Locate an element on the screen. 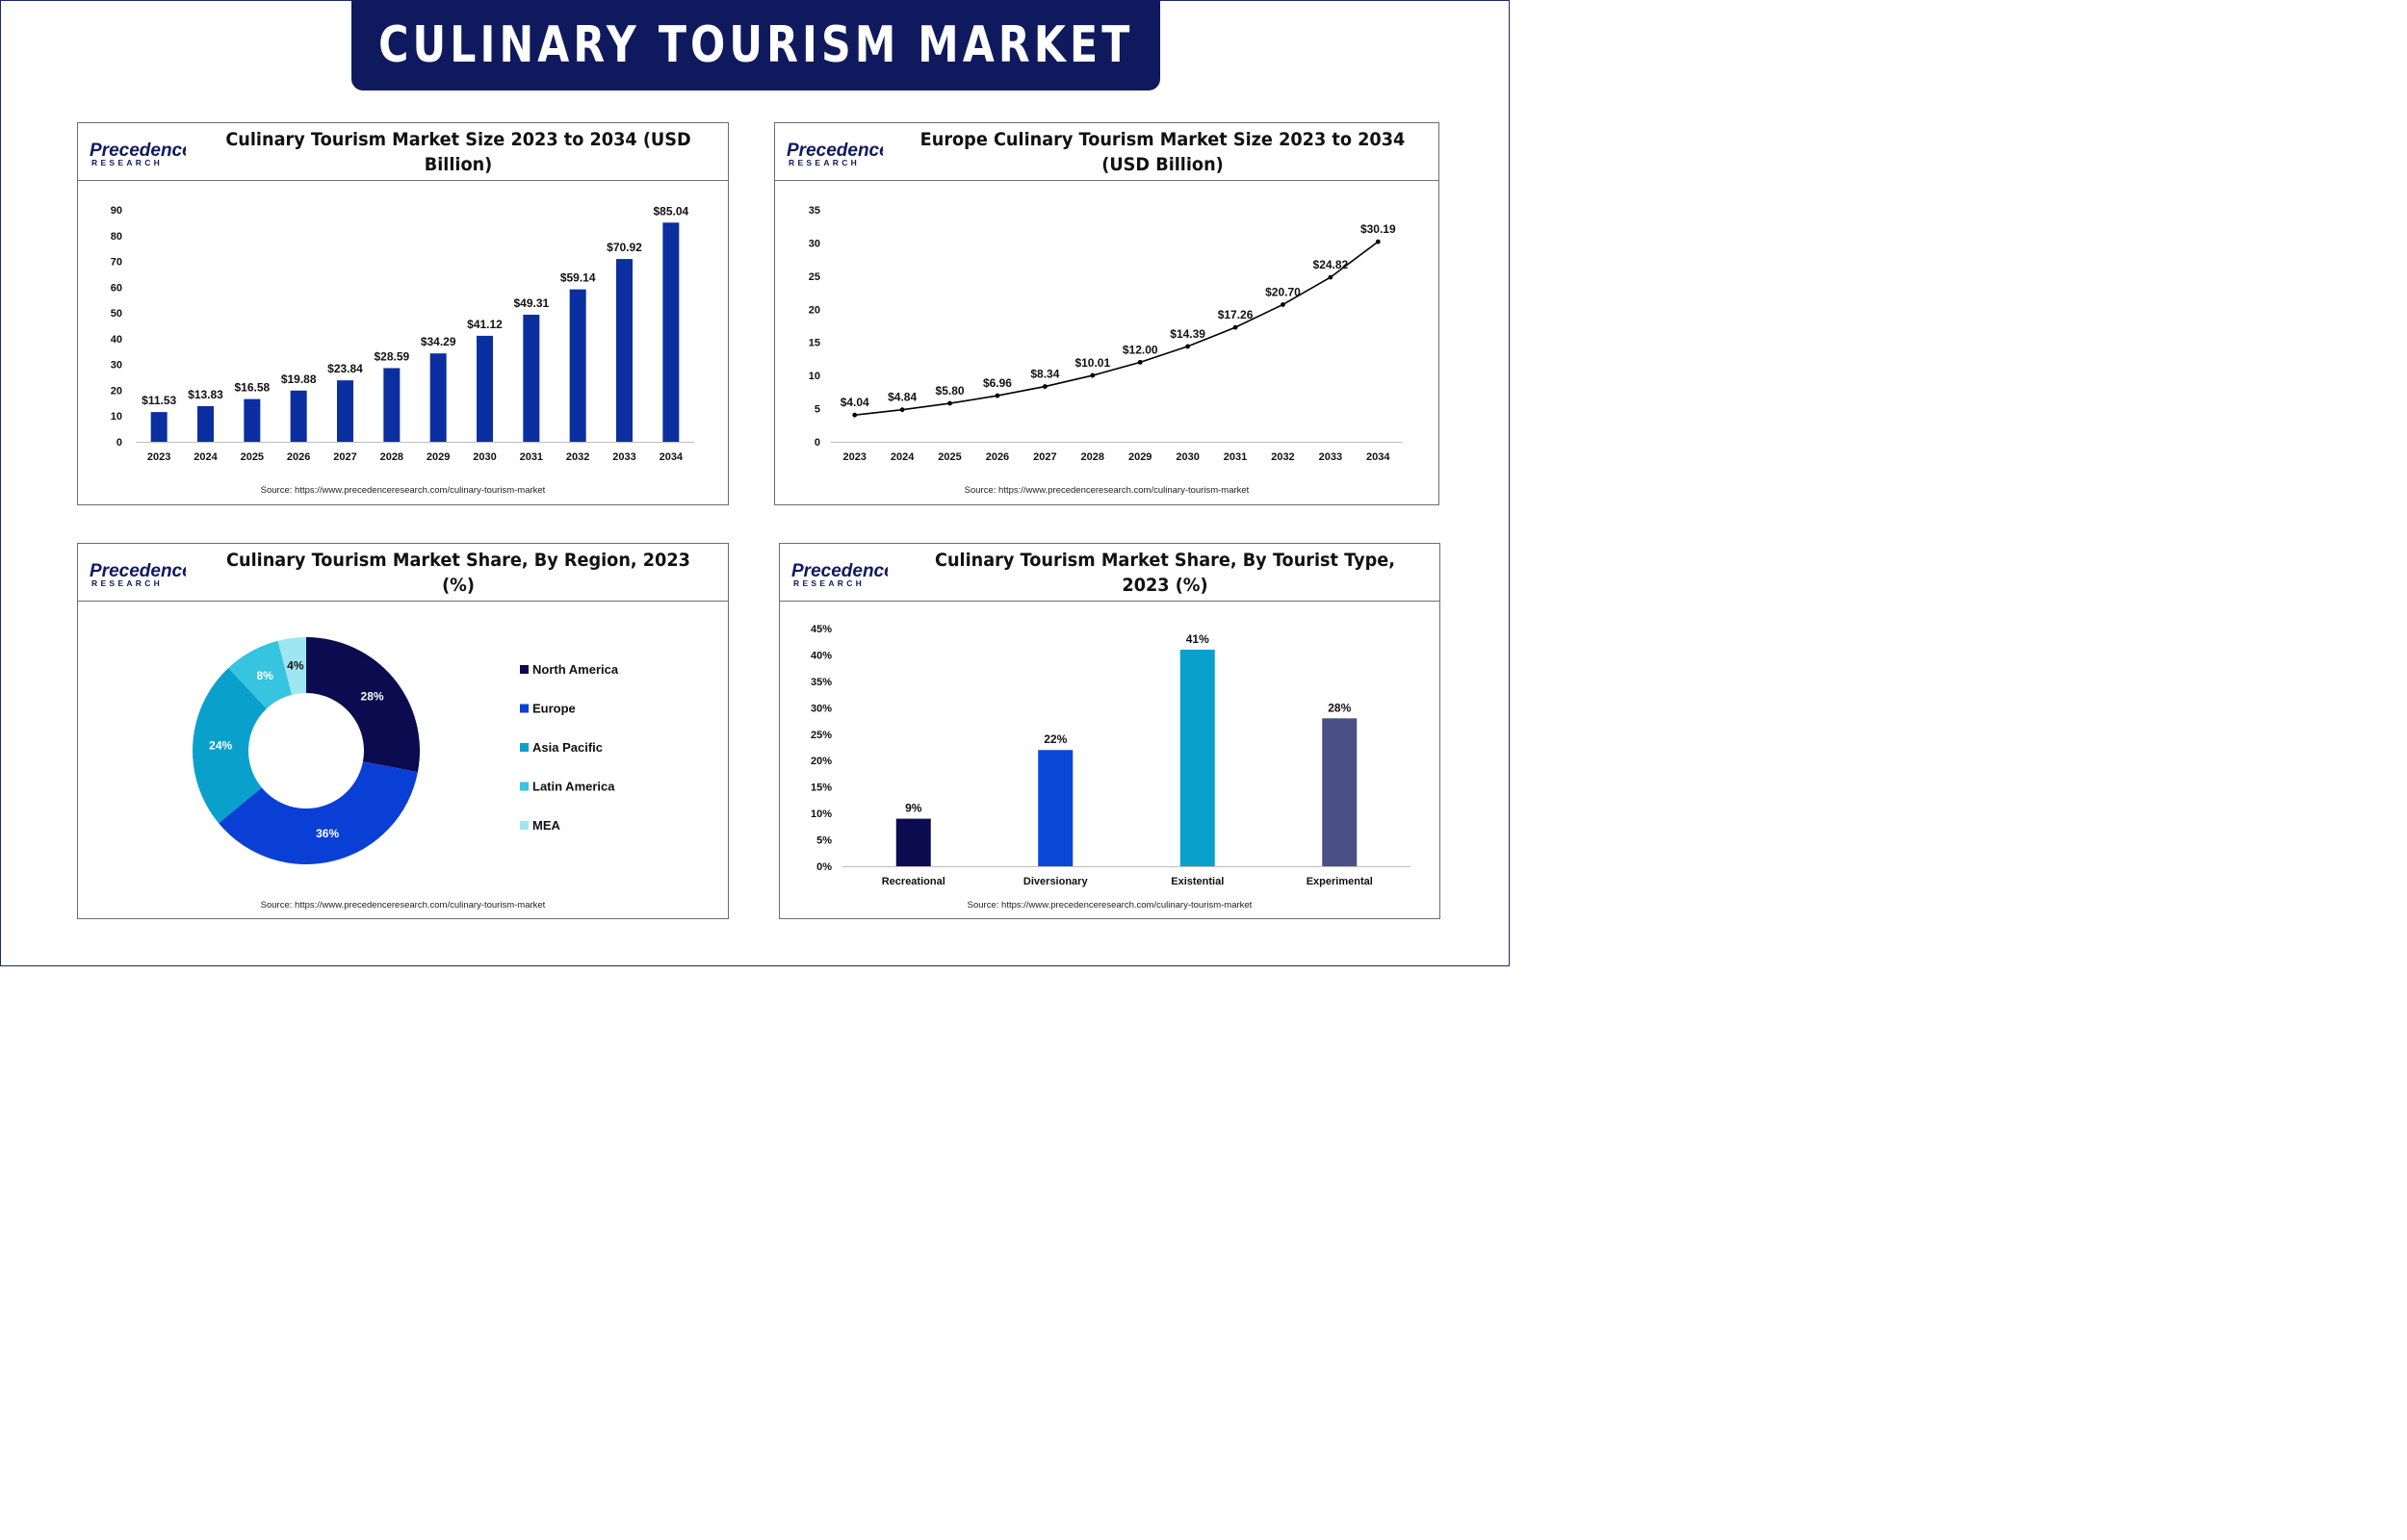 The image size is (2407, 1540). data-point-2026 is located at coordinates (998, 395).